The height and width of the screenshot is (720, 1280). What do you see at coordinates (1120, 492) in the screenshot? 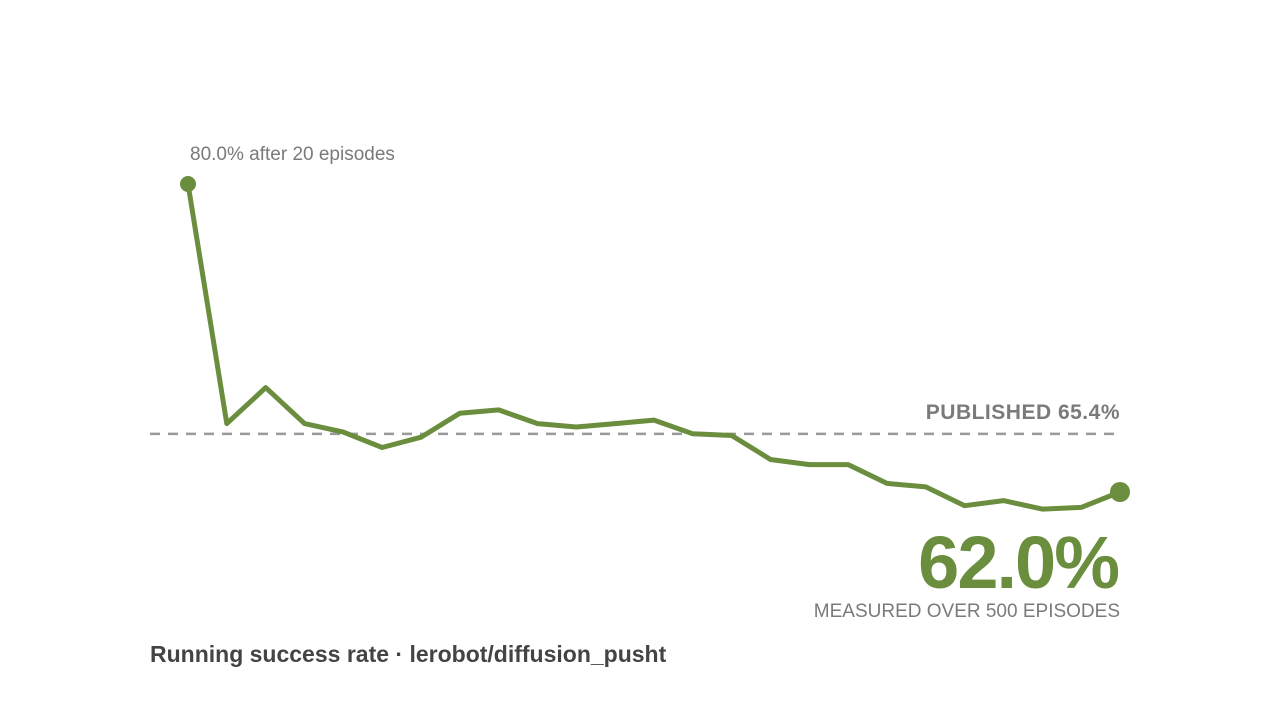
I see `end-point` at bounding box center [1120, 492].